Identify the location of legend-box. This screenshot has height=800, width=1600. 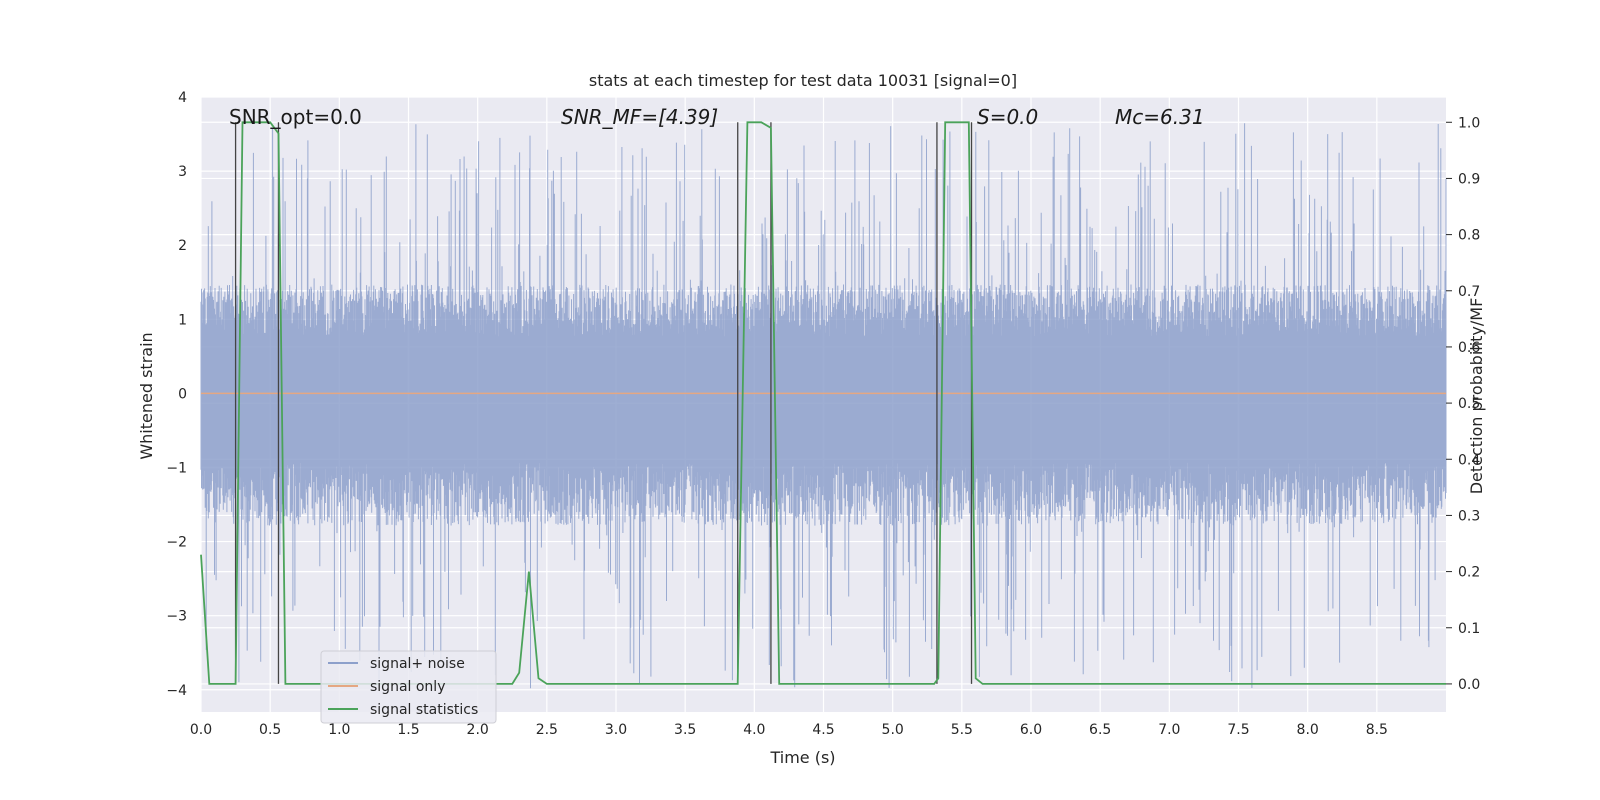
(408, 687).